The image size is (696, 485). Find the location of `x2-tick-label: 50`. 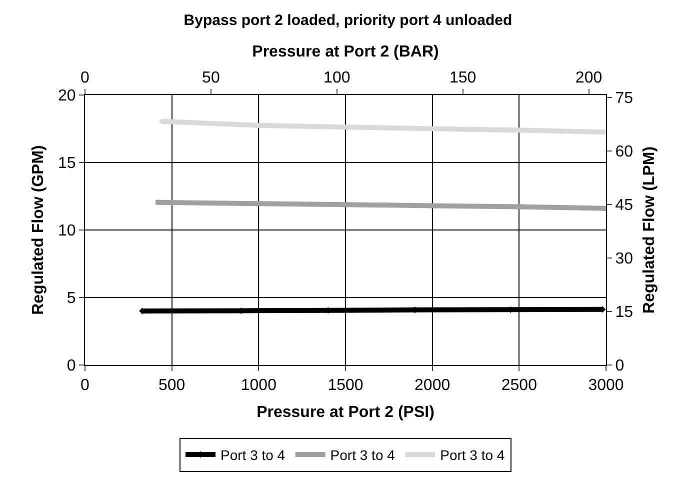

x2-tick-label: 50 is located at coordinates (211, 78).